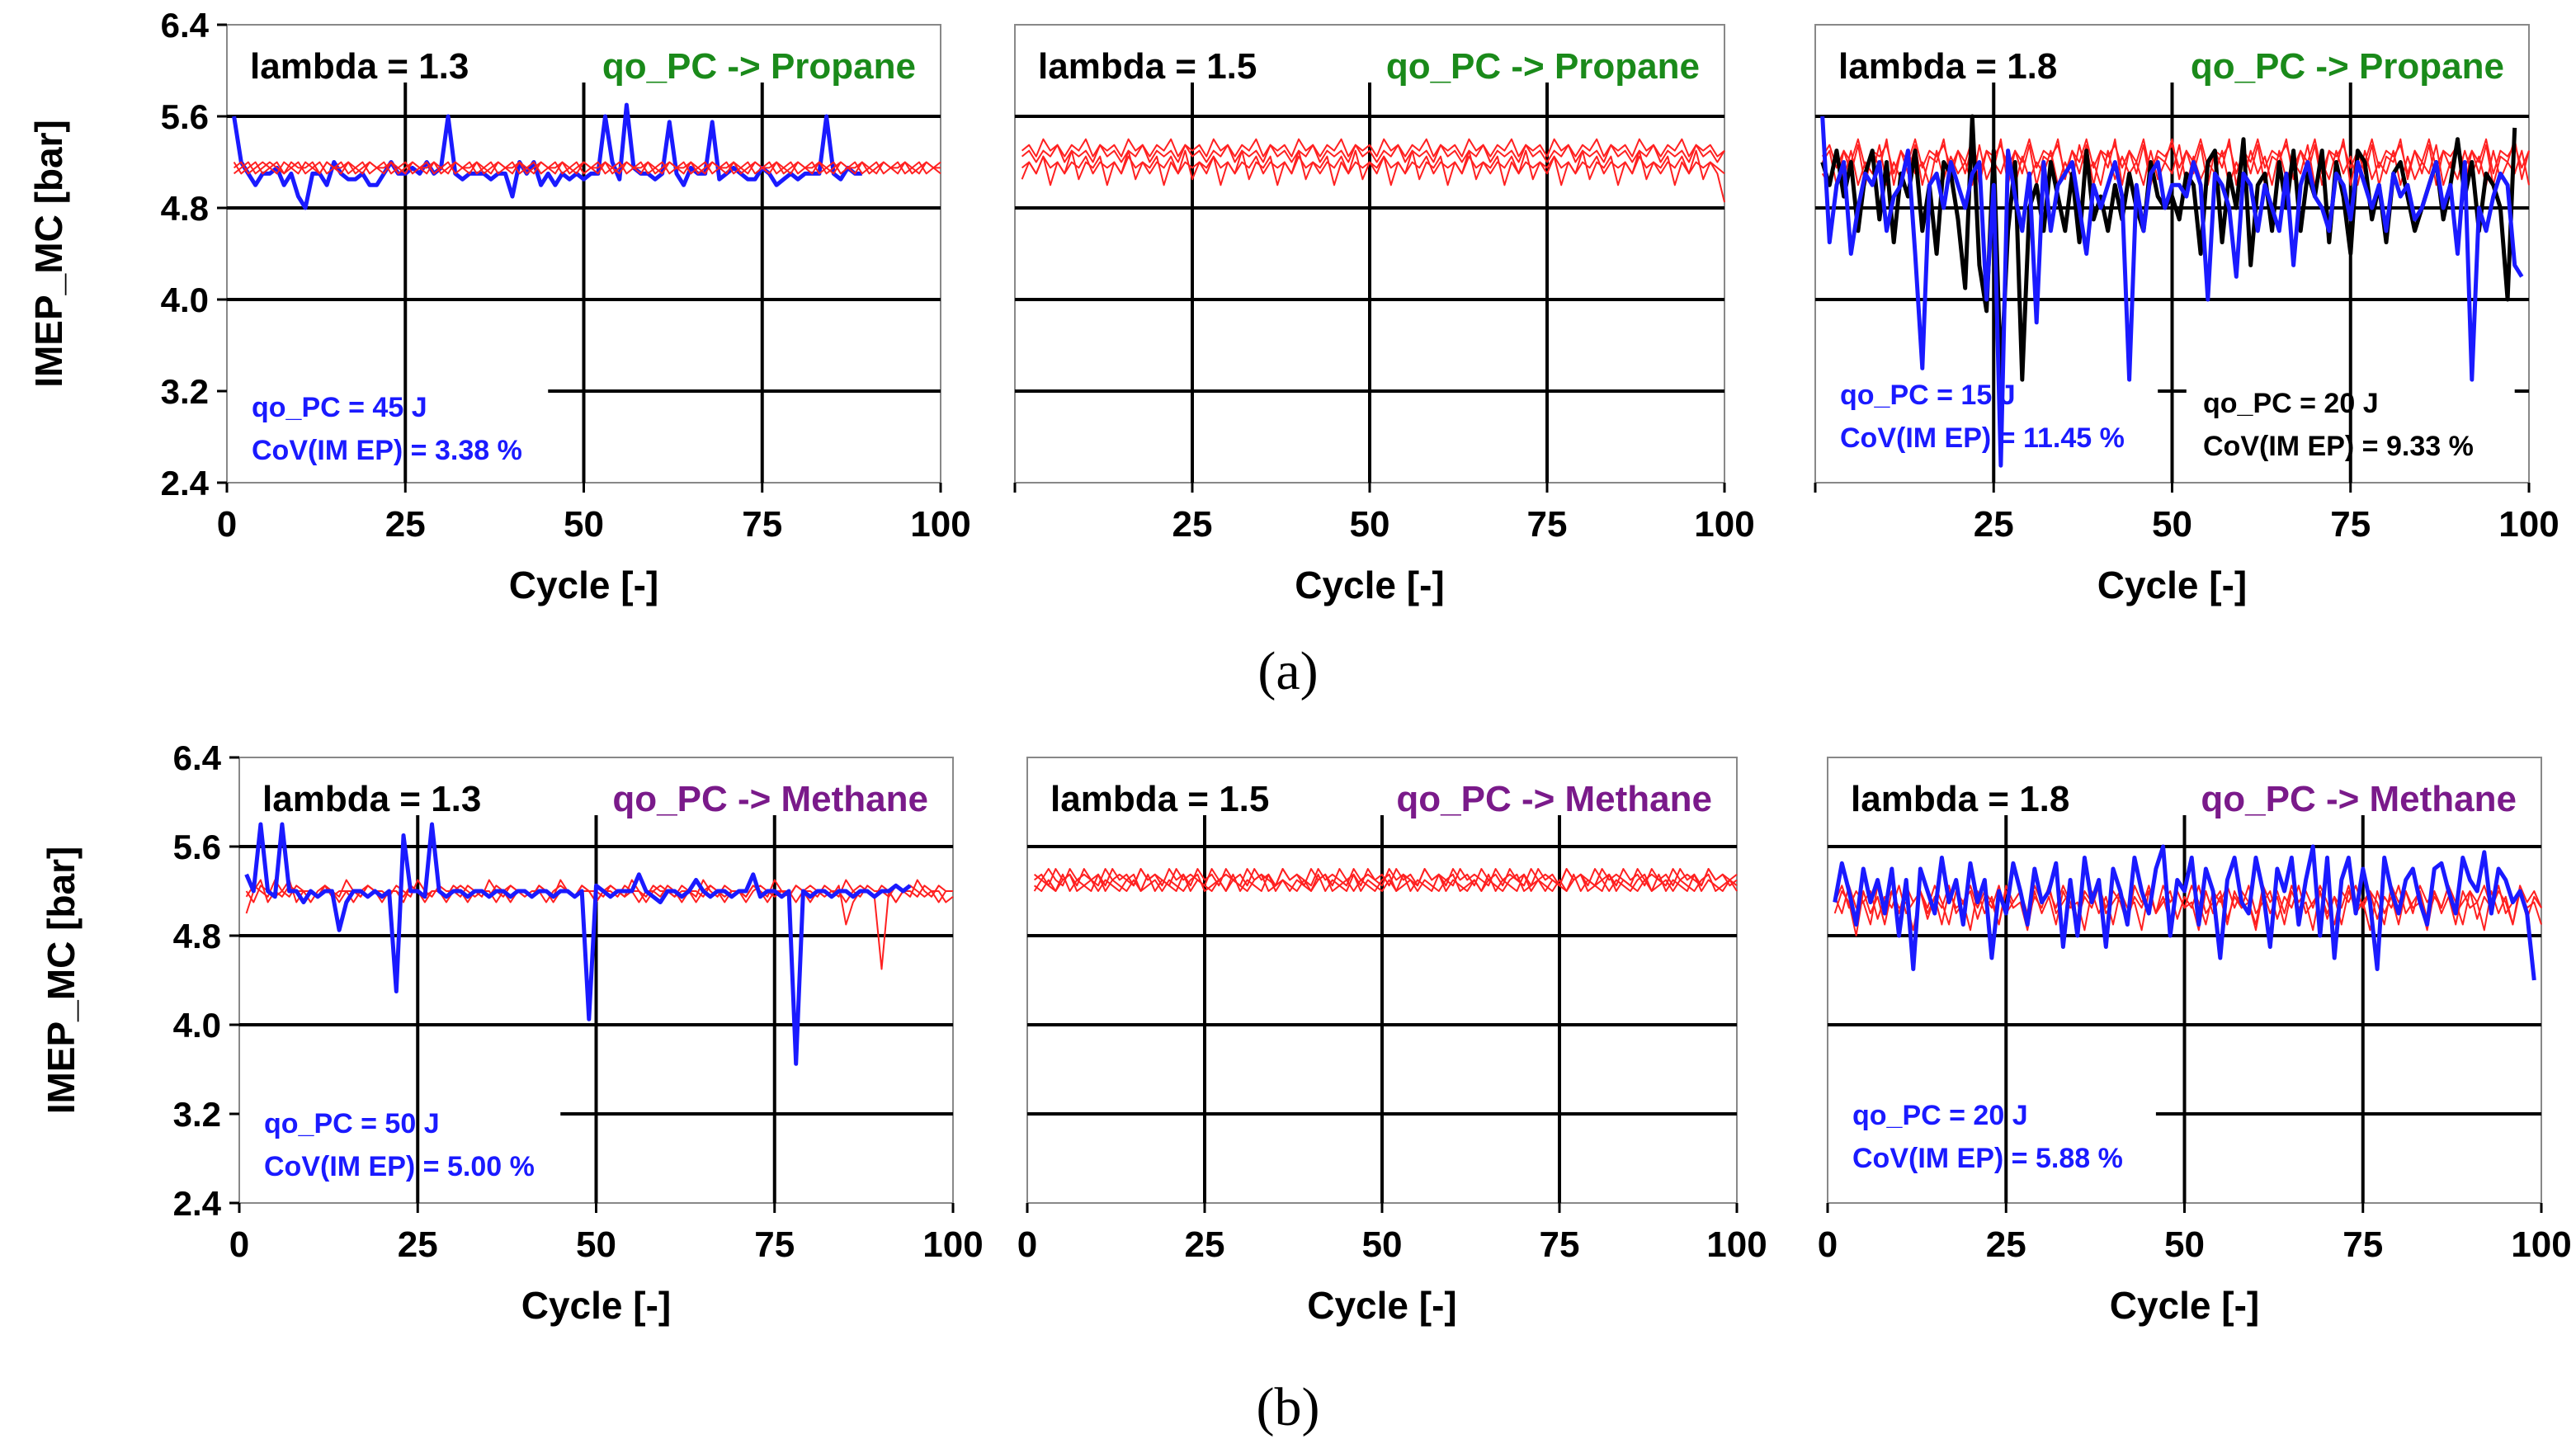 Image resolution: width=2576 pixels, height=1453 pixels. What do you see at coordinates (1288, 671) in the screenshot?
I see `caption-a: (a)` at bounding box center [1288, 671].